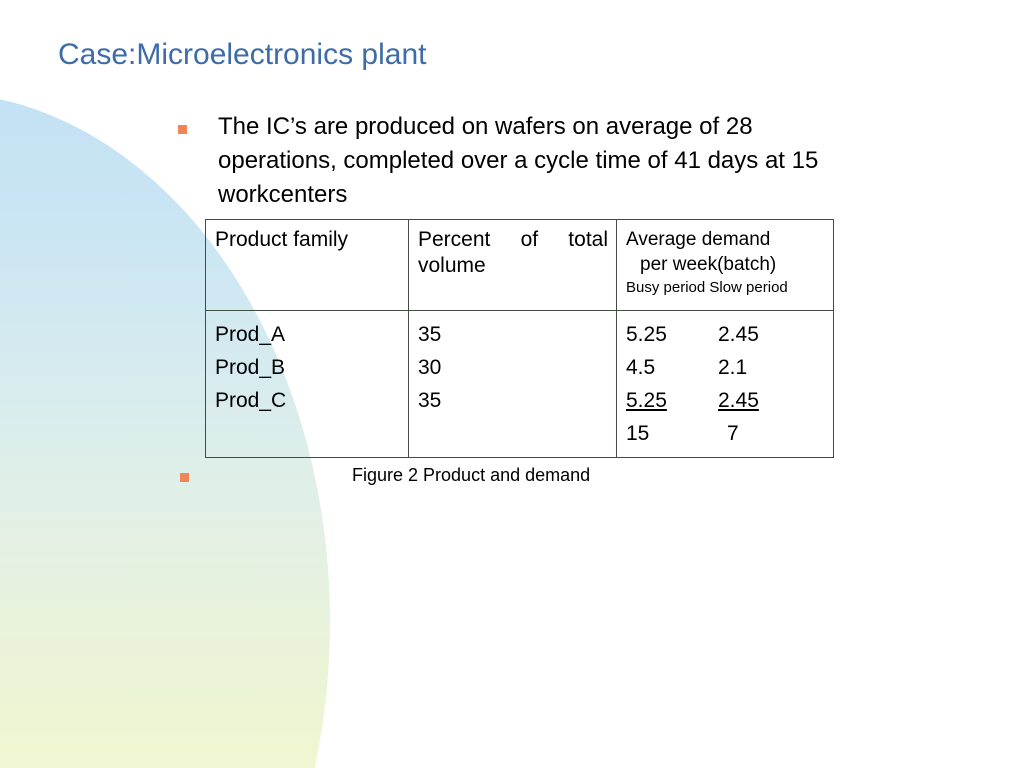  Describe the element at coordinates (733, 433) in the screenshot. I see `value-slow-total: 7` at that location.